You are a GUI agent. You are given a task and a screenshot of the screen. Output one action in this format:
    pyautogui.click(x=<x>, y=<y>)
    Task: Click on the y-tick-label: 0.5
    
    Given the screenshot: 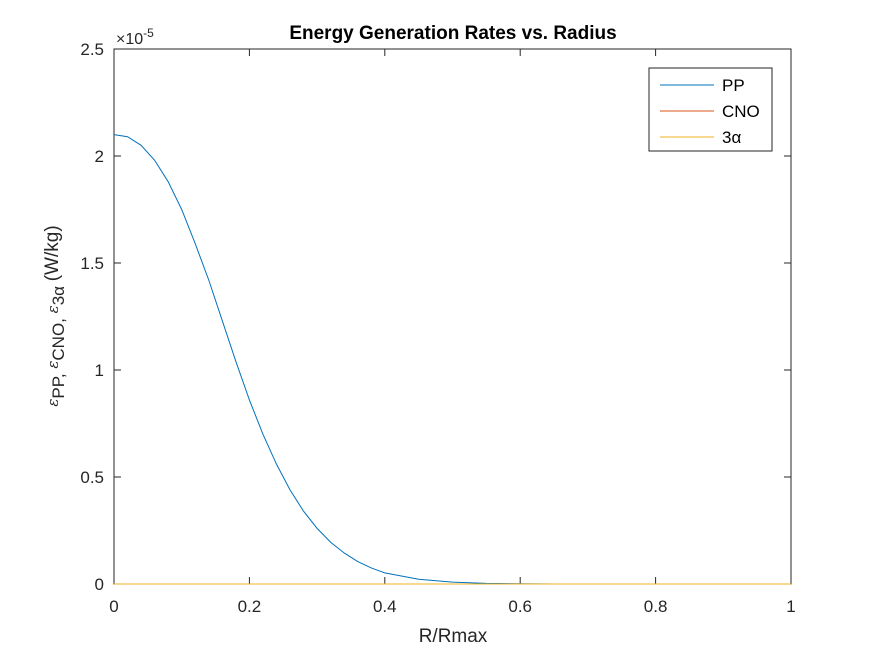 What is the action you would take?
    pyautogui.click(x=92, y=477)
    